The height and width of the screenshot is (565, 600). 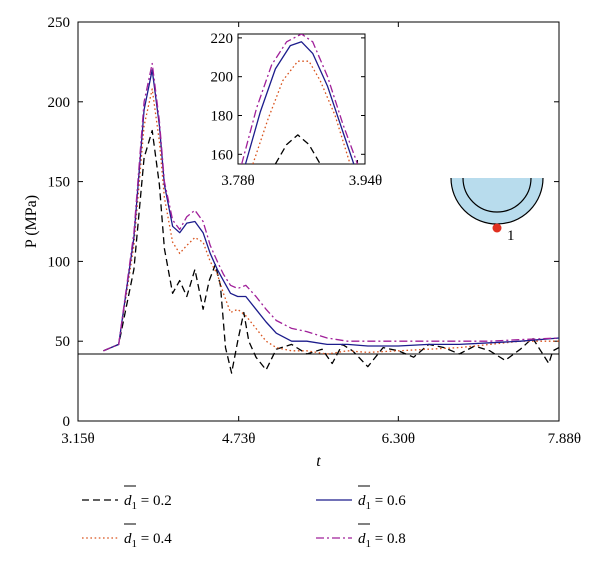 What do you see at coordinates (67, 422) in the screenshot?
I see `y-tick-label: 0` at bounding box center [67, 422].